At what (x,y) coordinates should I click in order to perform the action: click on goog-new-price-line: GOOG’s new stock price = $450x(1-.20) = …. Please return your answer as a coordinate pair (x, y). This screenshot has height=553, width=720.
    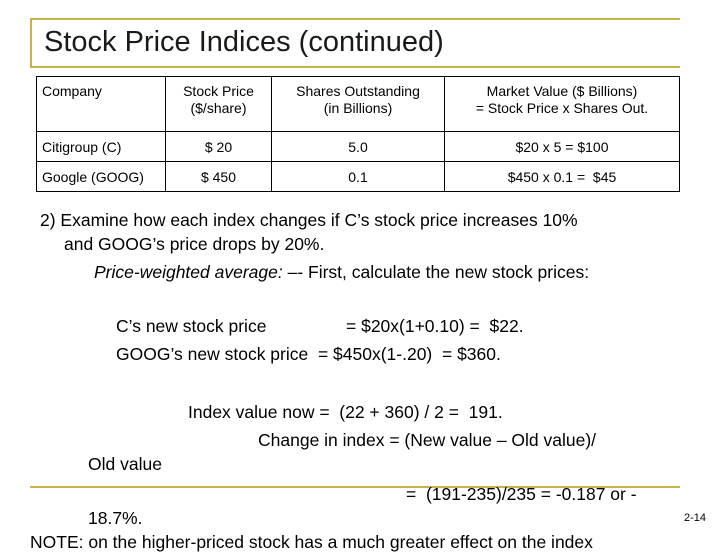
    Looking at the image, I should click on (308, 354).